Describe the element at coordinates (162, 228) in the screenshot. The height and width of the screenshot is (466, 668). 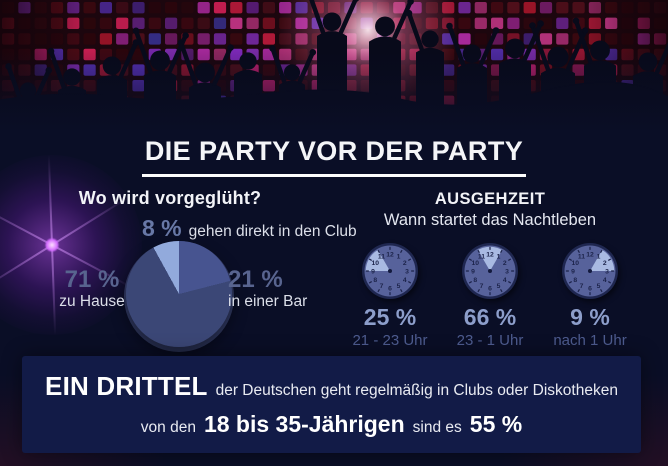
I see `pie-value-direct-club: 8 %` at that location.